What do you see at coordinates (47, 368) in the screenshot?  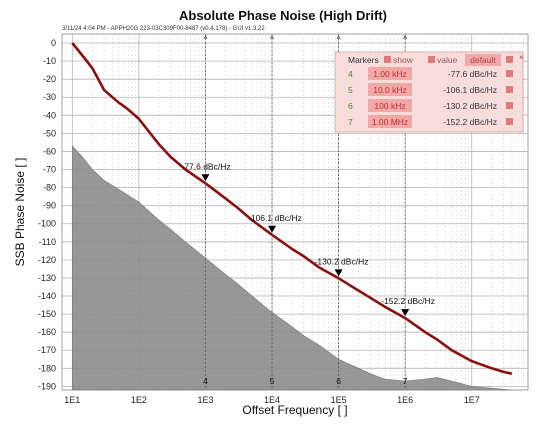 I see `y-tick-label: -180` at bounding box center [47, 368].